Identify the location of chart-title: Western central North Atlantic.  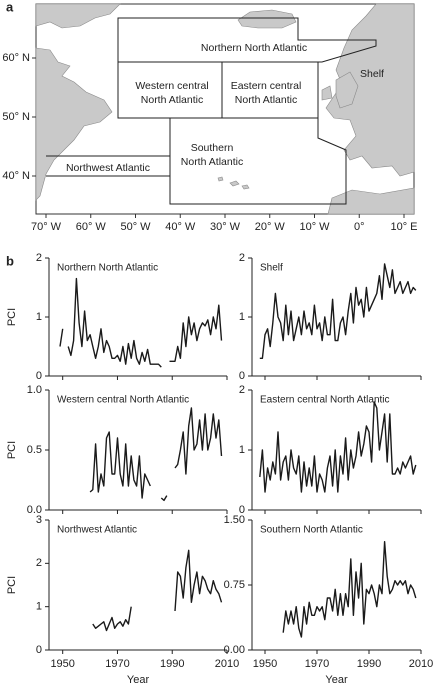
(123, 400).